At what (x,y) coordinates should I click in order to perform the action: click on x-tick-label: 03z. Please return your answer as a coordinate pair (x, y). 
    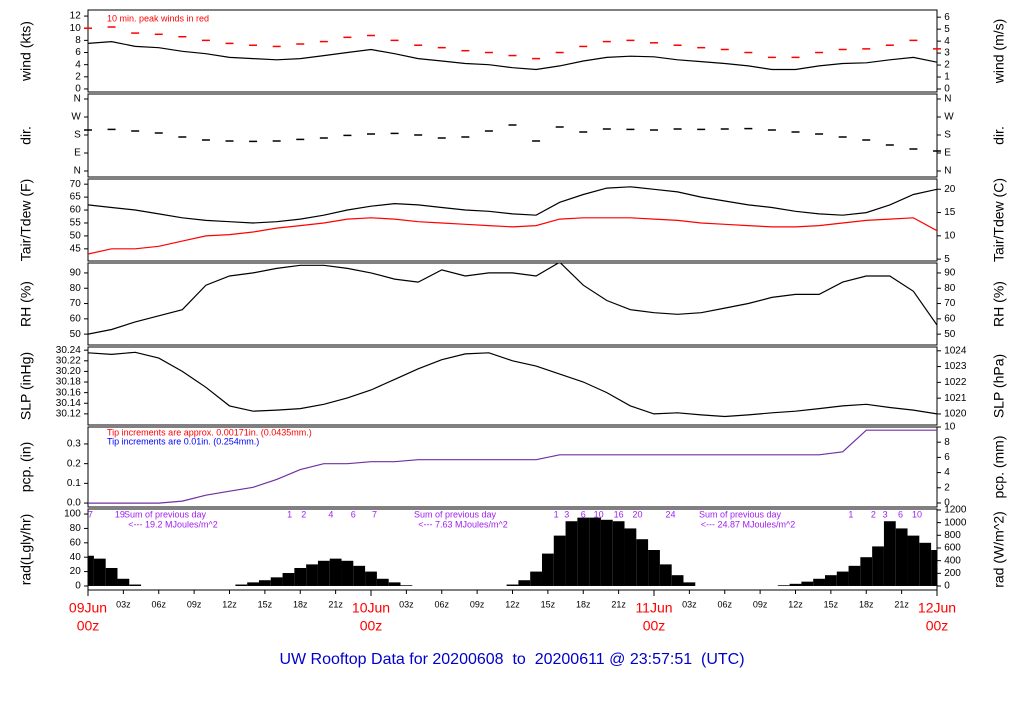
    Looking at the image, I should click on (406, 604).